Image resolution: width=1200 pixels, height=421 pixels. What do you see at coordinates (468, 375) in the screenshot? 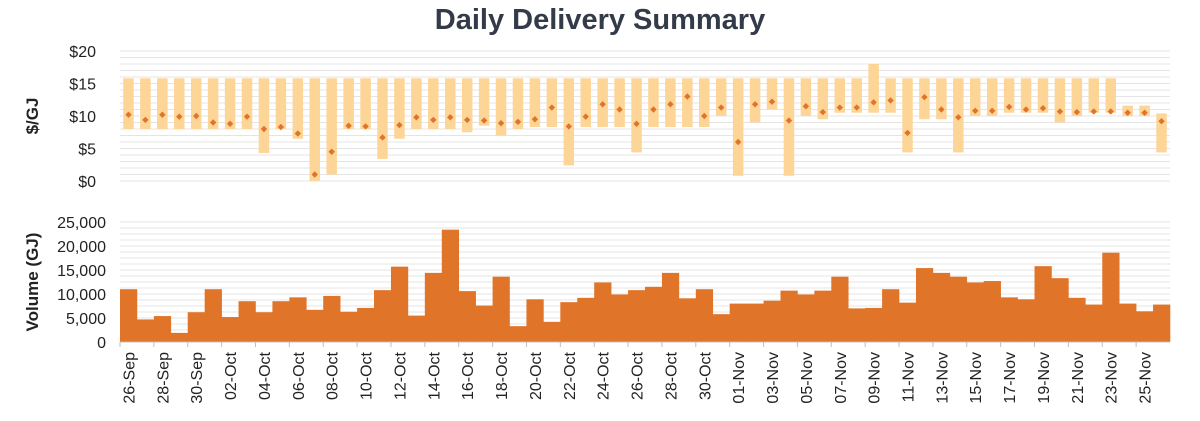
I see `x-tick-label: 16-Oct` at bounding box center [468, 375].